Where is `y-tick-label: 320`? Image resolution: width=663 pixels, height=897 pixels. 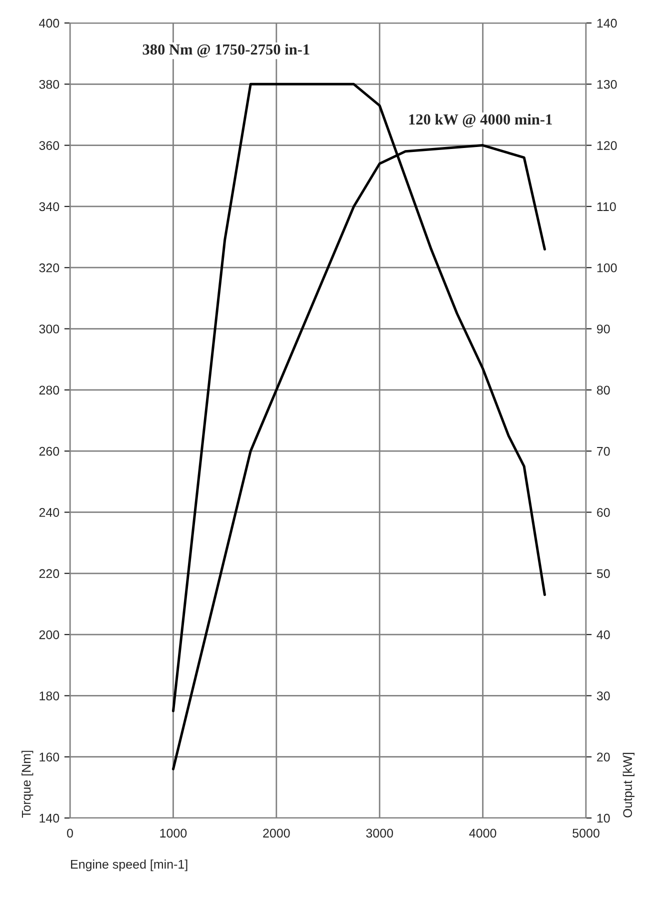 y-tick-label: 320 is located at coordinates (49, 267).